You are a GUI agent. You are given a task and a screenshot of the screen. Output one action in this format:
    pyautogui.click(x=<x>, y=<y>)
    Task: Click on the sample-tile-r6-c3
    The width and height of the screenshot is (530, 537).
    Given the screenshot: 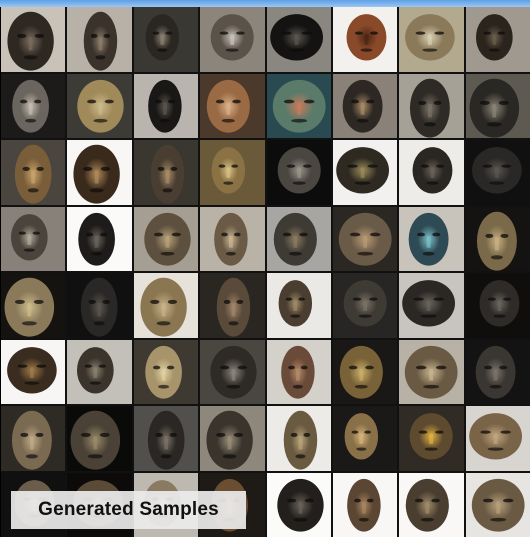 What is the action you would take?
    pyautogui.click(x=166, y=371)
    